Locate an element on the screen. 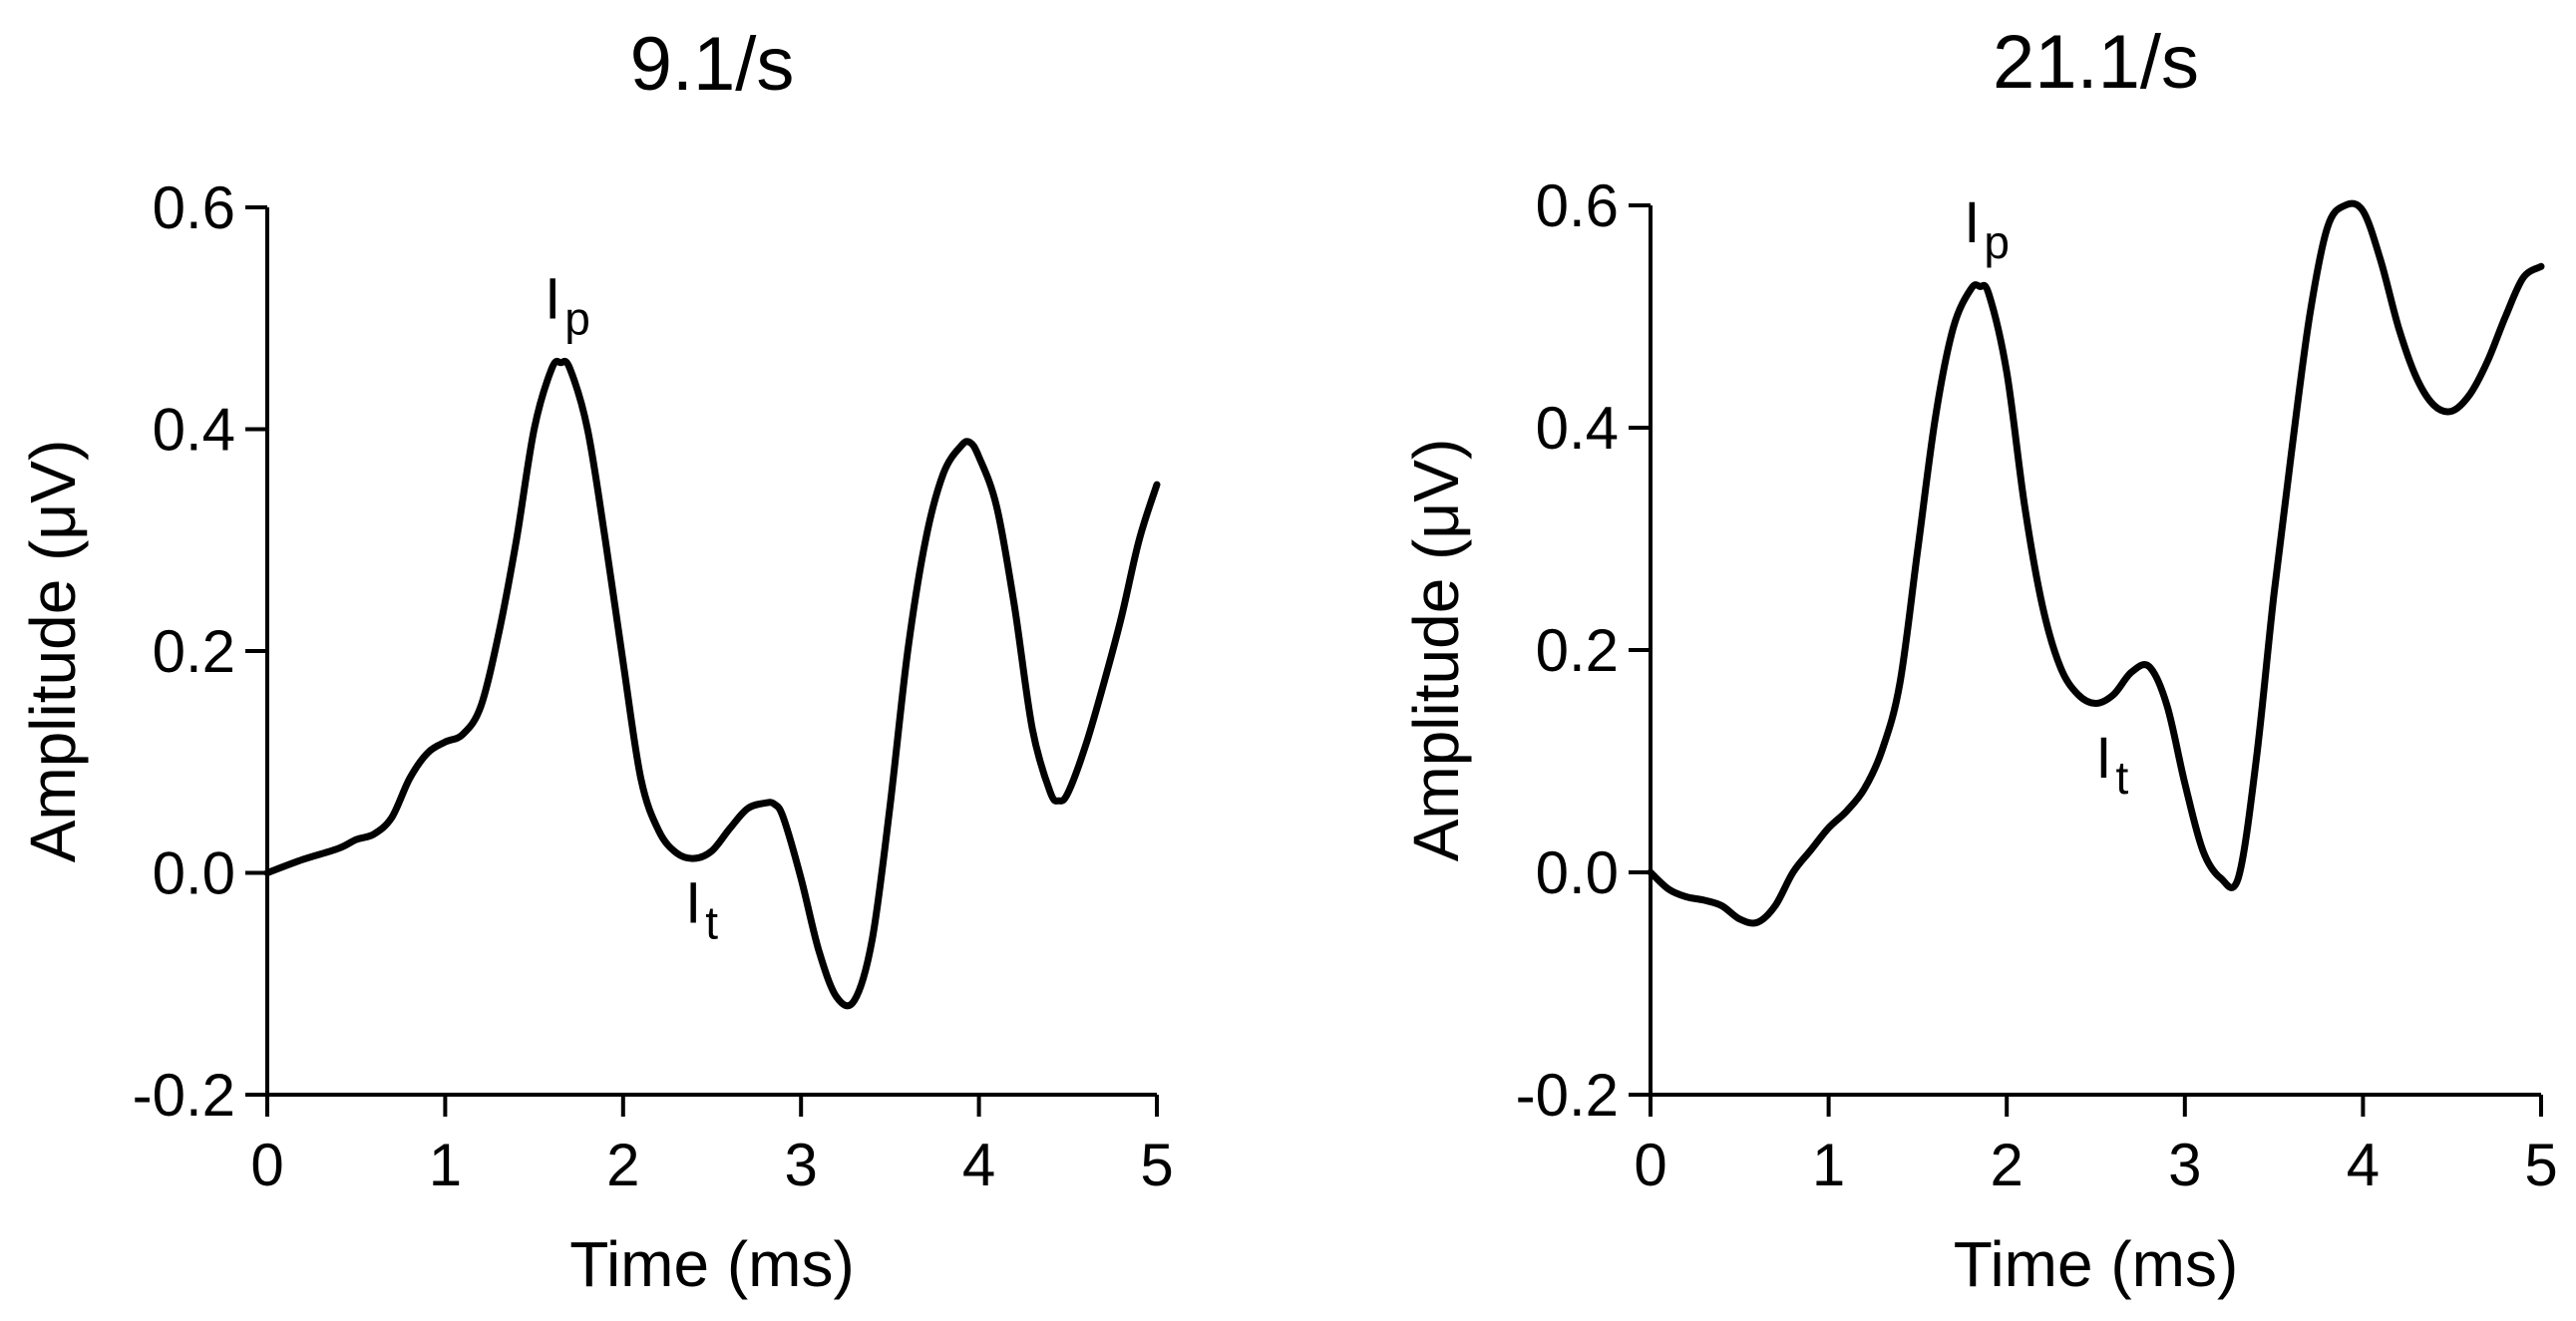 The width and height of the screenshot is (2576, 1321). x-tick-label-right: 2 is located at coordinates (2008, 1165).